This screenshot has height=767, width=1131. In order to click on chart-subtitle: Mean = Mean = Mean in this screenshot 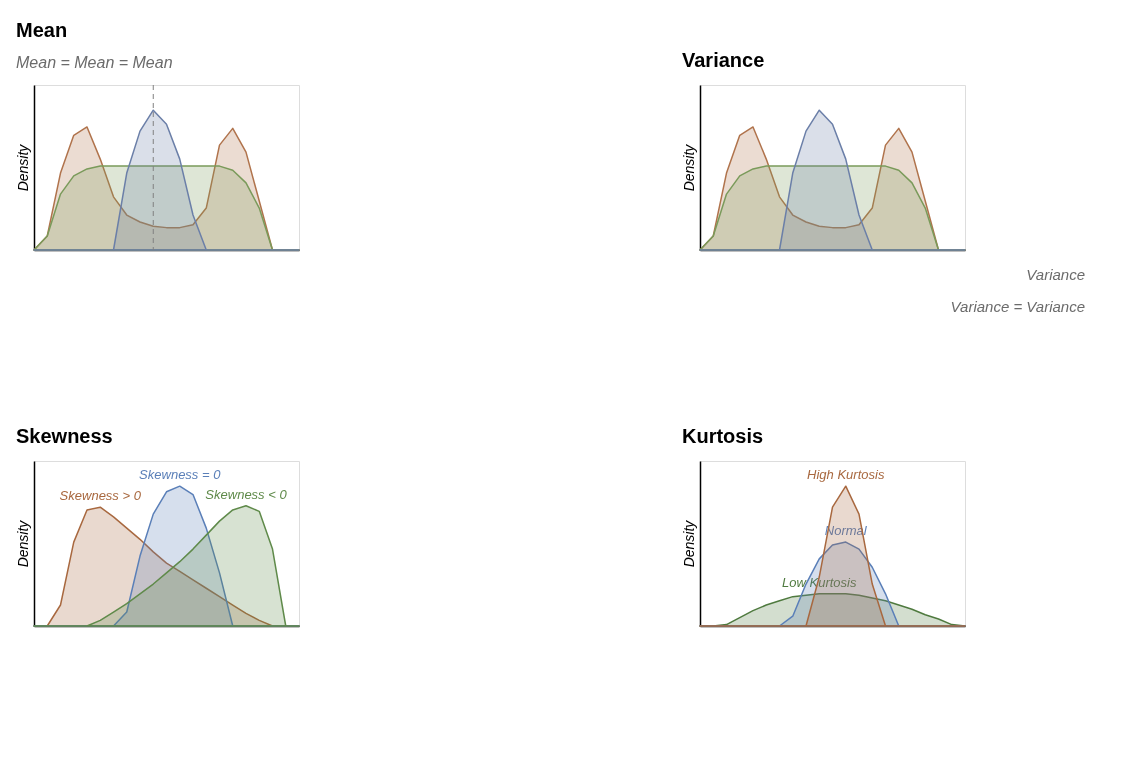, I will do `click(94, 62)`.